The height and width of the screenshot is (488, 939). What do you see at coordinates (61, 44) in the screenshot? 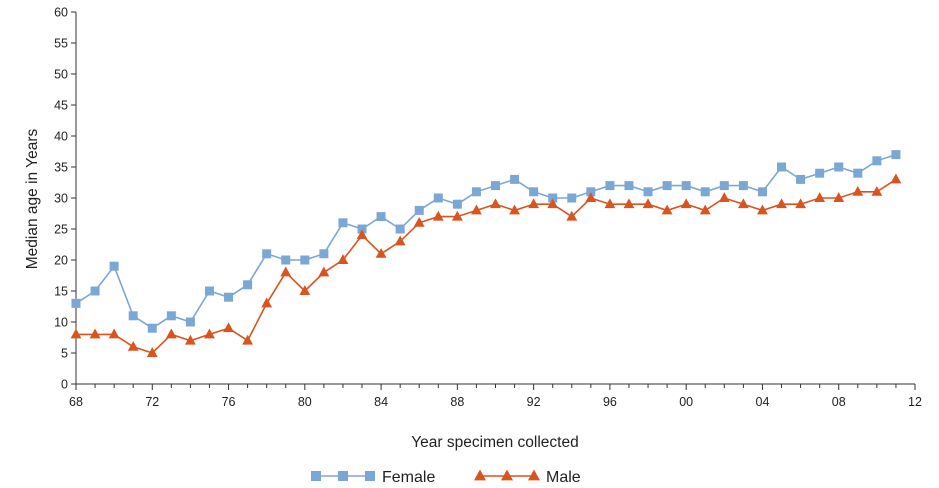
I see `y-tick-label: 55` at bounding box center [61, 44].